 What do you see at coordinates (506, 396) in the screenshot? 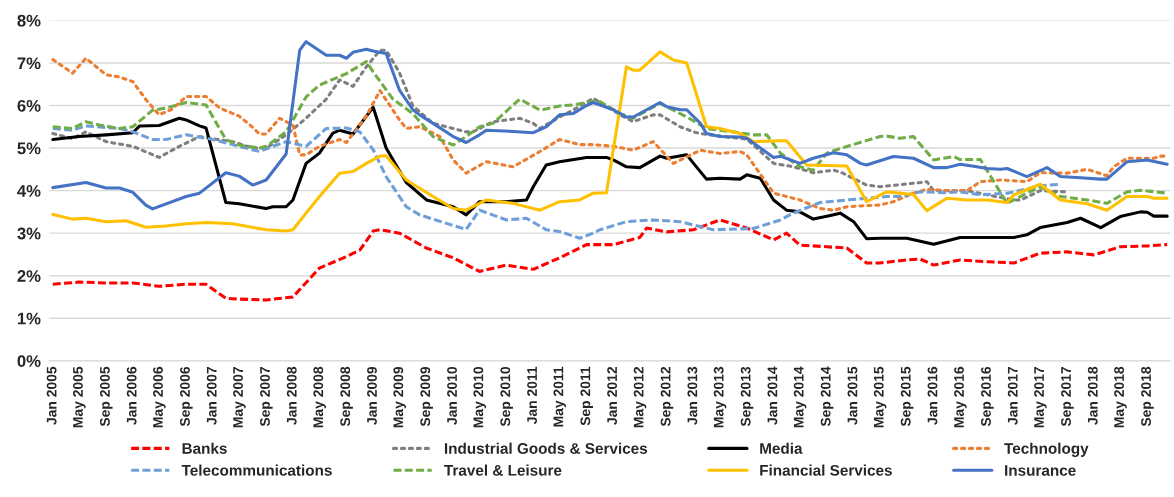
I see `x-tick-label: Sep 2010` at bounding box center [506, 396].